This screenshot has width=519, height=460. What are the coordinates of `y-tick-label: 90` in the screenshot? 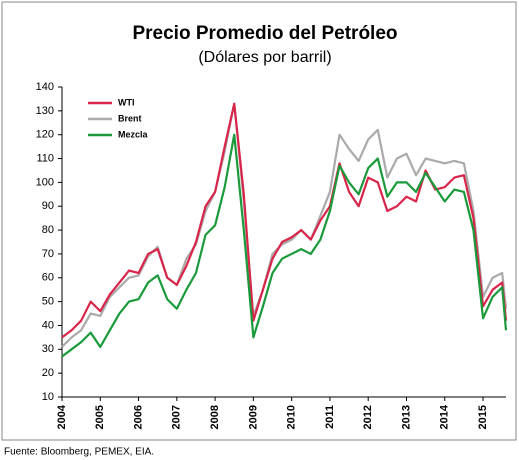 It's located at (48, 206).